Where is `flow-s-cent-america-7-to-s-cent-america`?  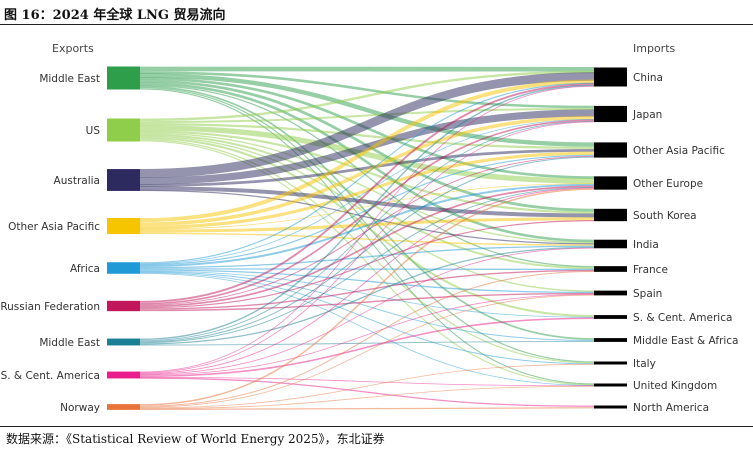 flow-s-cent-america-7-to-s-cent-america is located at coordinates (367, 347).